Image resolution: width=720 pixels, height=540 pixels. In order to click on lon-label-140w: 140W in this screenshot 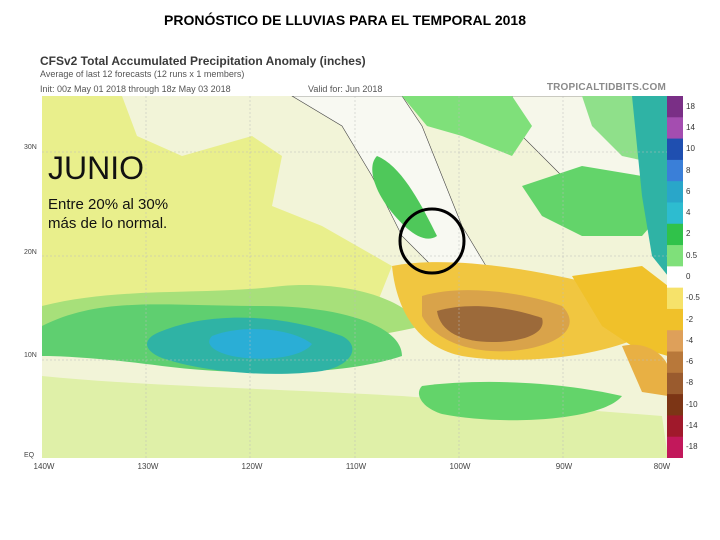, I will do `click(44, 466)`.